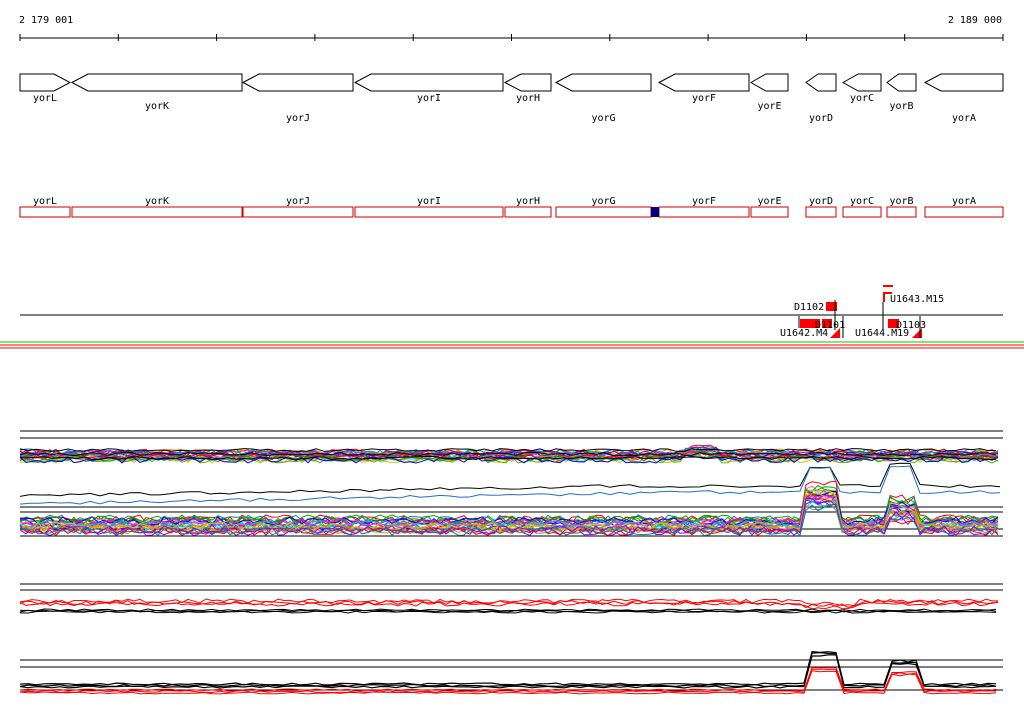 The width and height of the screenshot is (1024, 714). What do you see at coordinates (917, 299) in the screenshot?
I see `feature-label: U1643.M15` at bounding box center [917, 299].